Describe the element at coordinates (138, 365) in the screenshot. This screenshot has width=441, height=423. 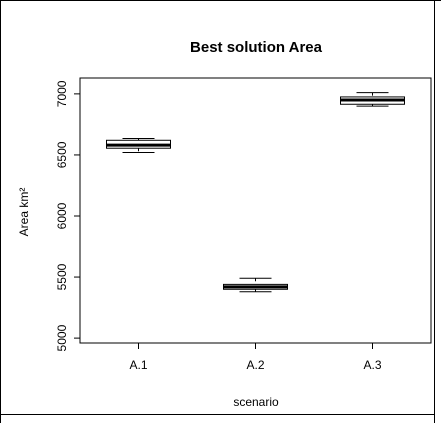
I see `x-tick-label: A.1` at that location.